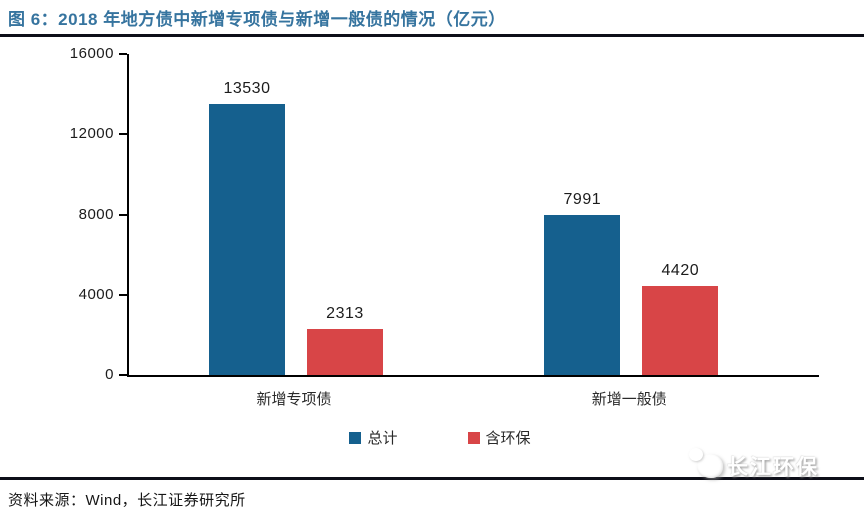 The width and height of the screenshot is (864, 515). What do you see at coordinates (582, 294) in the screenshot?
I see `bar-总计-新增一般债` at bounding box center [582, 294].